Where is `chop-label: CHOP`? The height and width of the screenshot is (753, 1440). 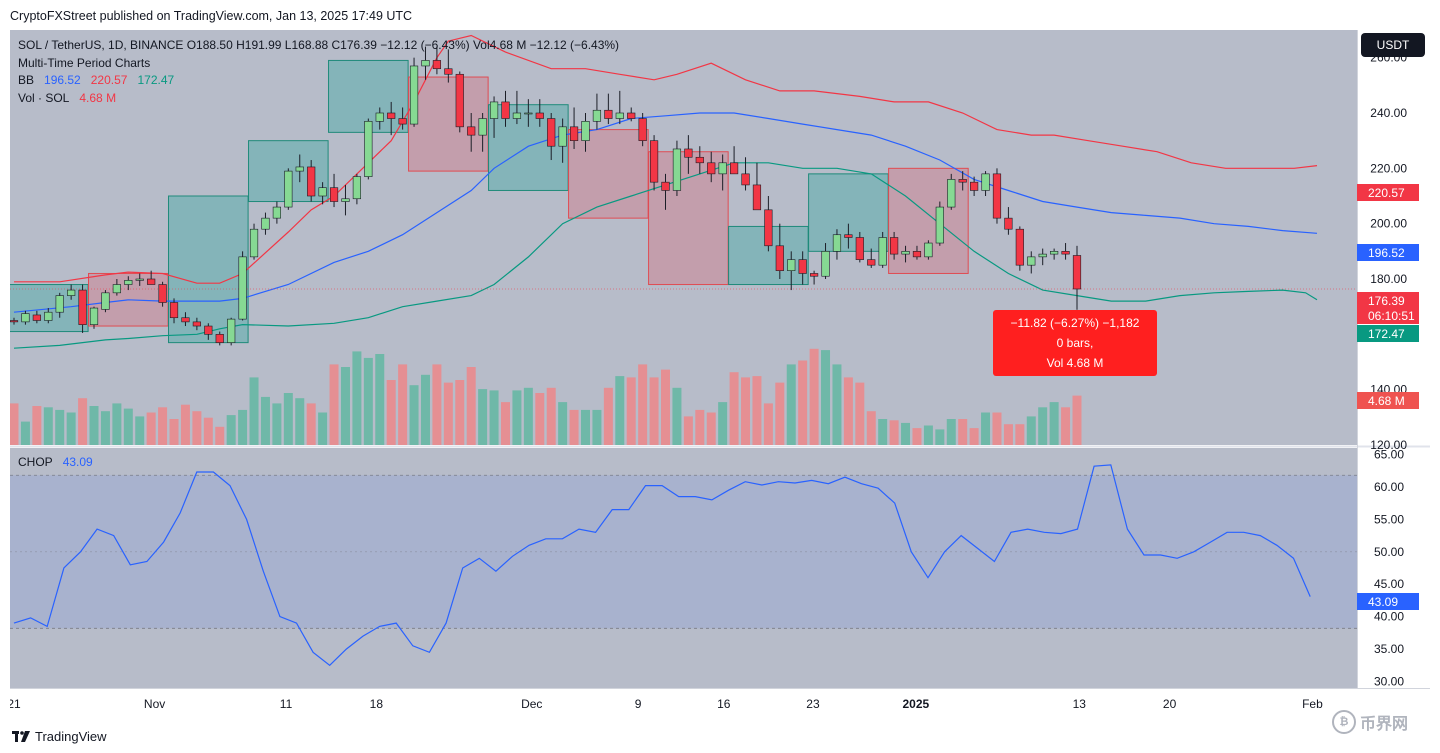
chop-label: CHOP is located at coordinates (35, 462).